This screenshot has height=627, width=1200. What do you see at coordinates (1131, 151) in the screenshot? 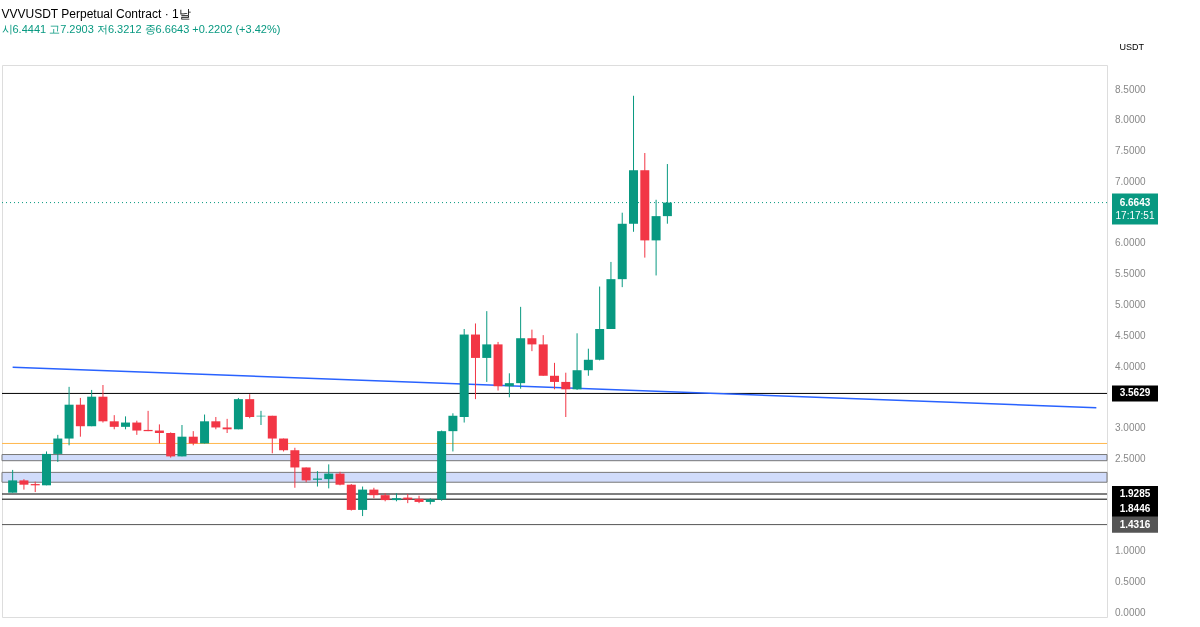
I see `y-tick-label: 7.5000` at bounding box center [1131, 151].